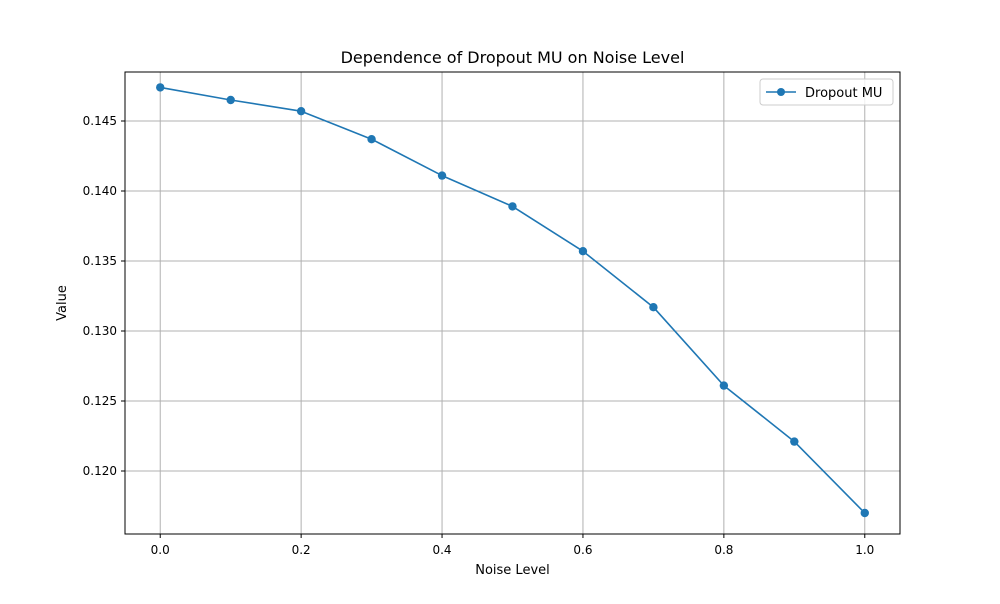 Image resolution: width=1000 pixels, height=604 pixels. What do you see at coordinates (100, 191) in the screenshot?
I see `y-tick-label: 0.140` at bounding box center [100, 191].